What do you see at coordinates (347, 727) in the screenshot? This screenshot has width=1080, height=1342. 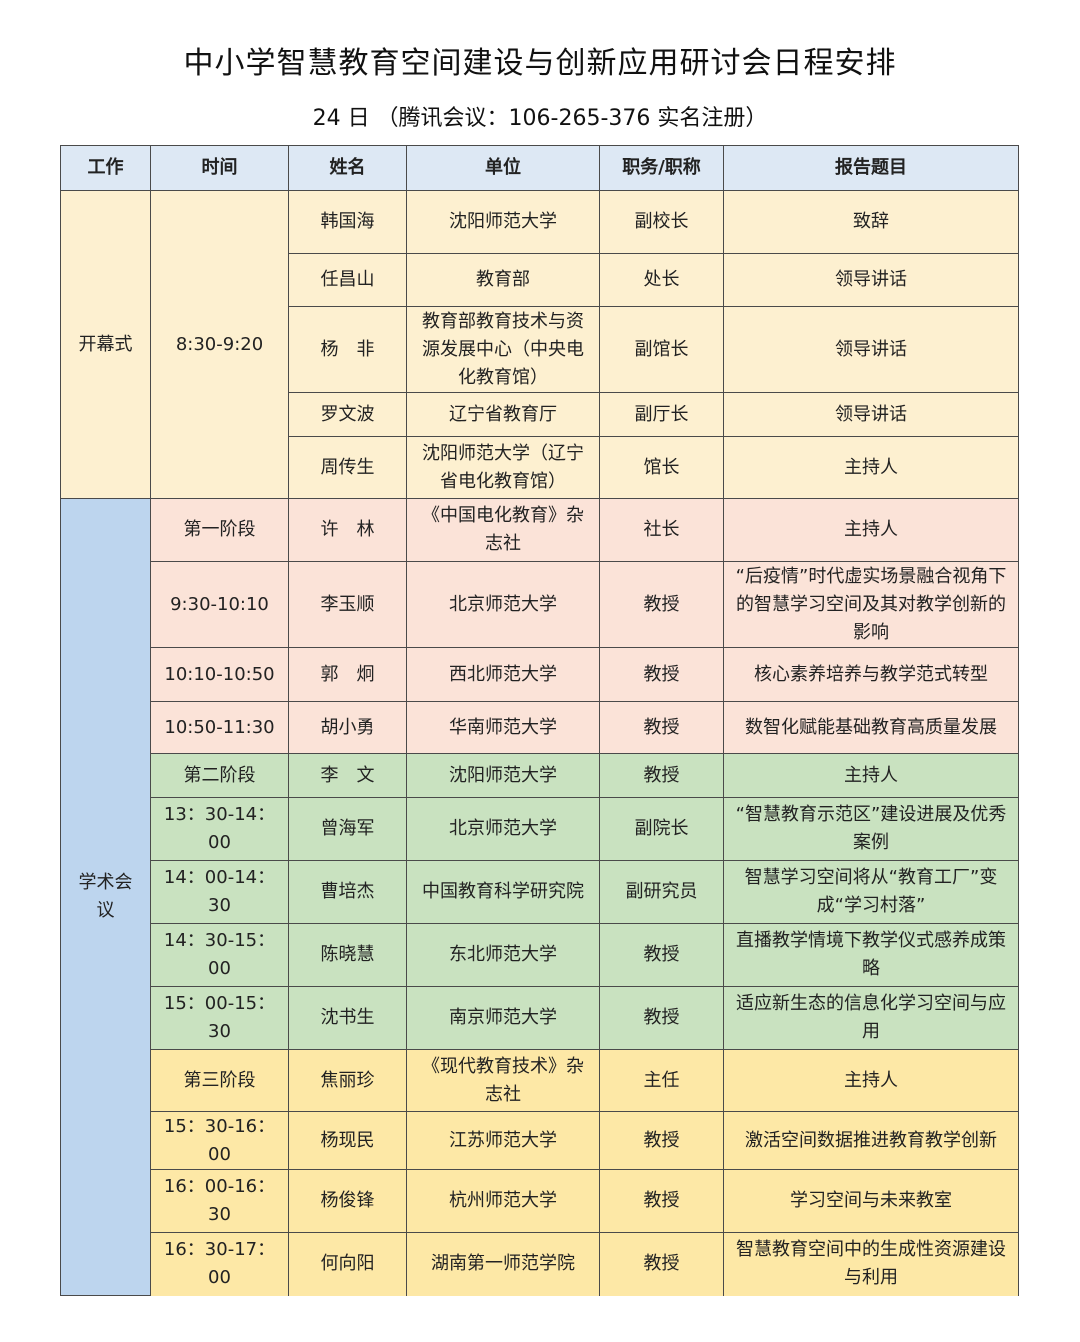 I see `name-cell: 胡小勇` at bounding box center [347, 727].